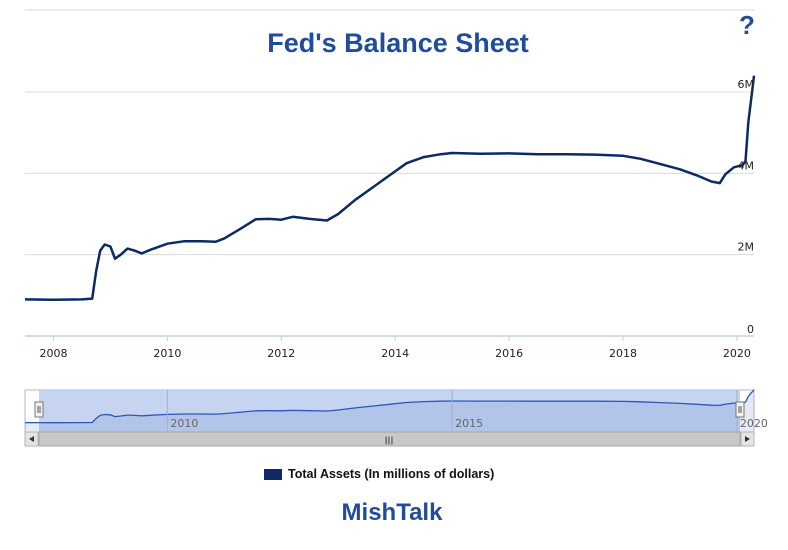 The image size is (788, 550). What do you see at coordinates (391, 474) in the screenshot?
I see `legend-label: Total Assets (In millions of dollars)` at bounding box center [391, 474].